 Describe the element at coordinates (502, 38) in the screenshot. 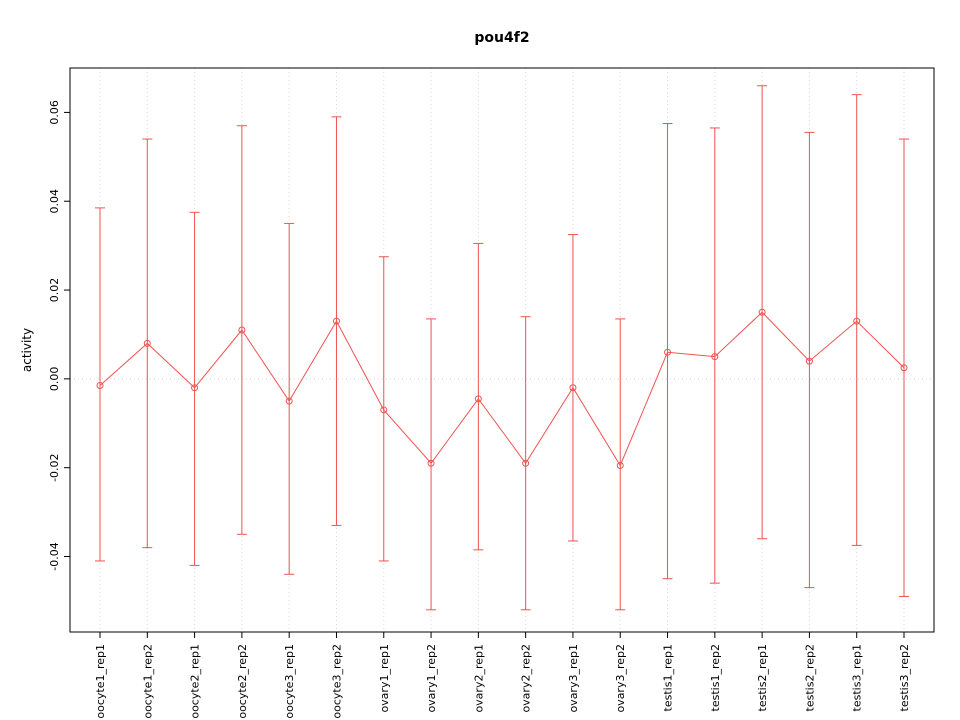

I see `chart-title: pou4f2` at that location.